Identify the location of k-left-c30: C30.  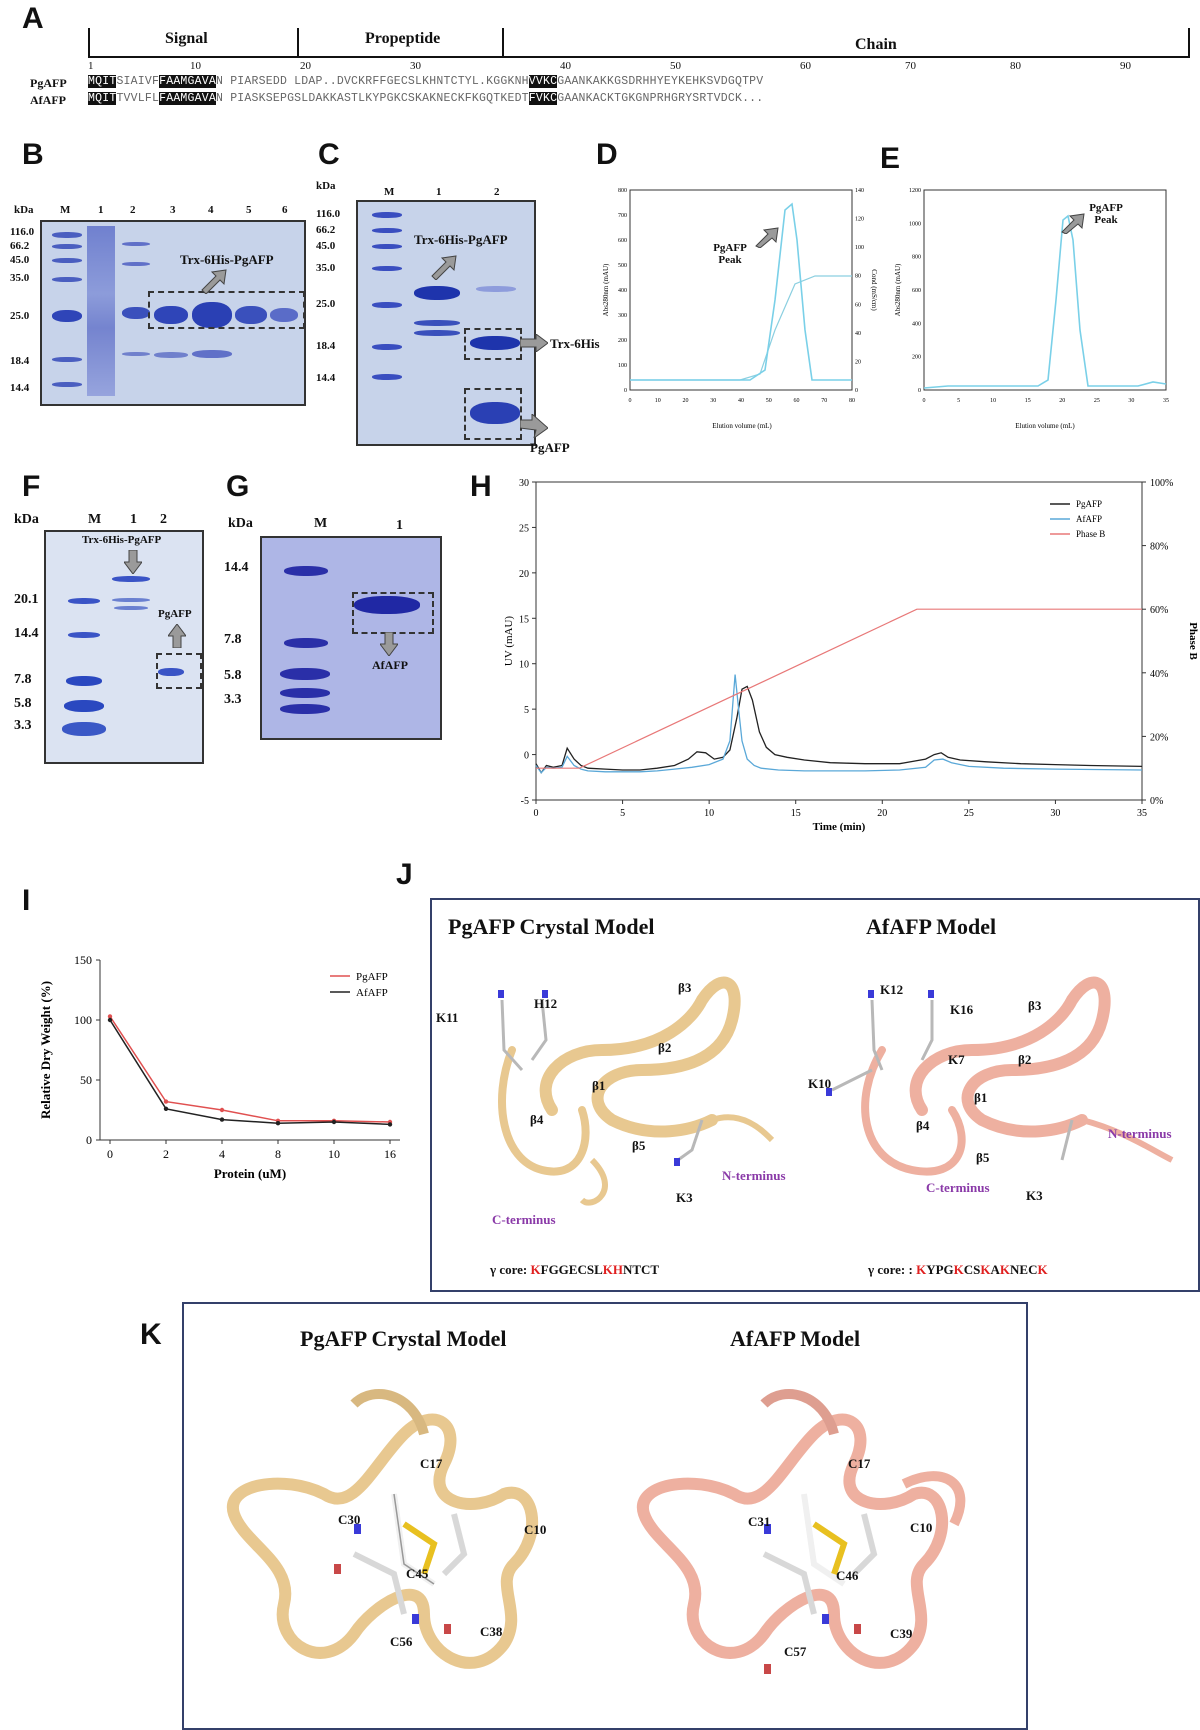
(349, 1519).